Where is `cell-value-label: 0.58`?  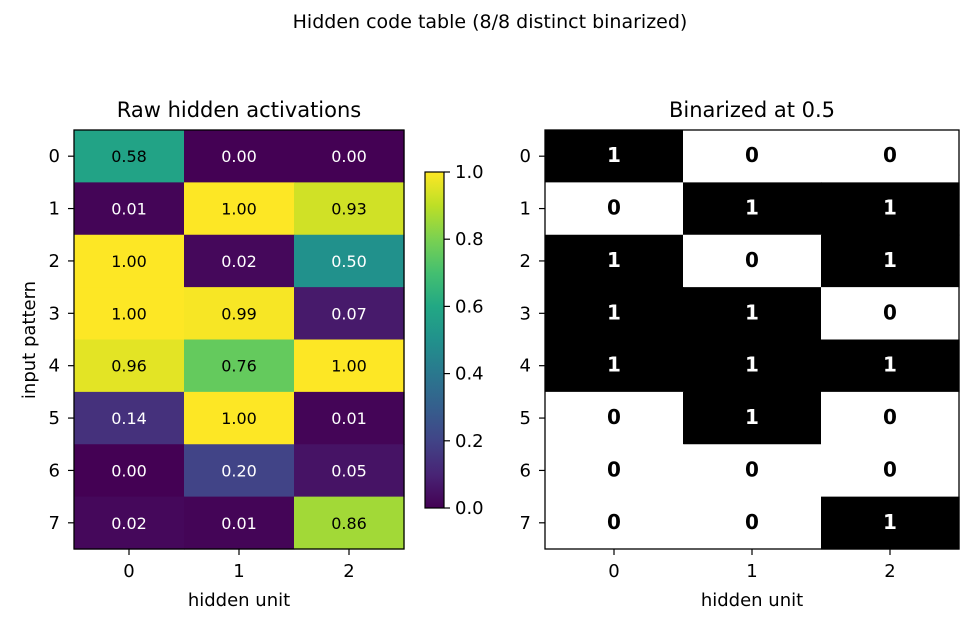
cell-value-label: 0.58 is located at coordinates (129, 156).